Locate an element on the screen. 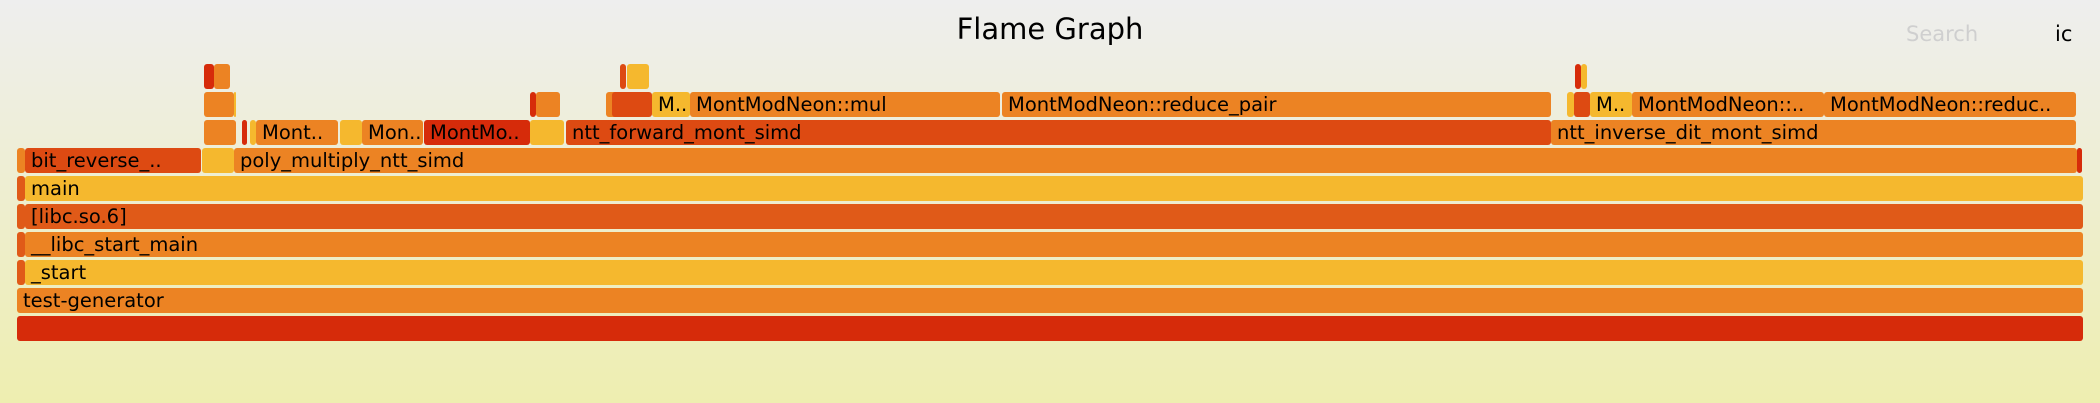 Image resolution: width=2100 pixels, height=403 pixels. flame-frame: MontMo.. is located at coordinates (477, 132).